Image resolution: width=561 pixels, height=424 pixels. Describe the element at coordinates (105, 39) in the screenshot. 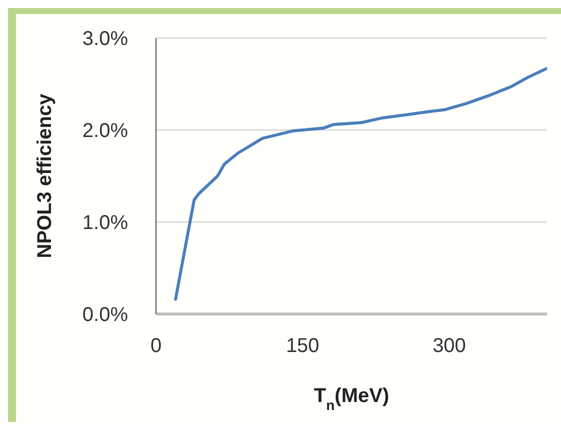

I see `y-tick-label: 3.0%` at that location.